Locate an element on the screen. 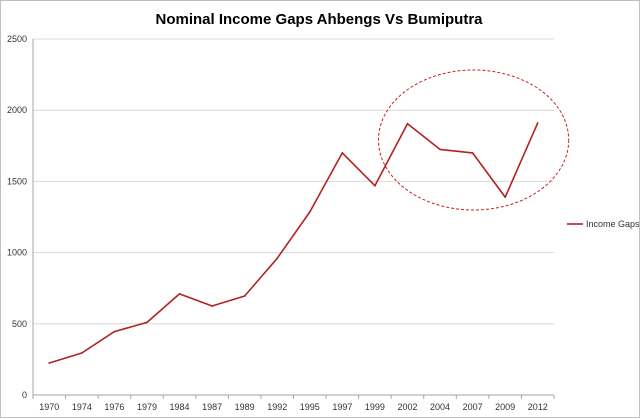  x-tick-label: 1992 is located at coordinates (277, 407).